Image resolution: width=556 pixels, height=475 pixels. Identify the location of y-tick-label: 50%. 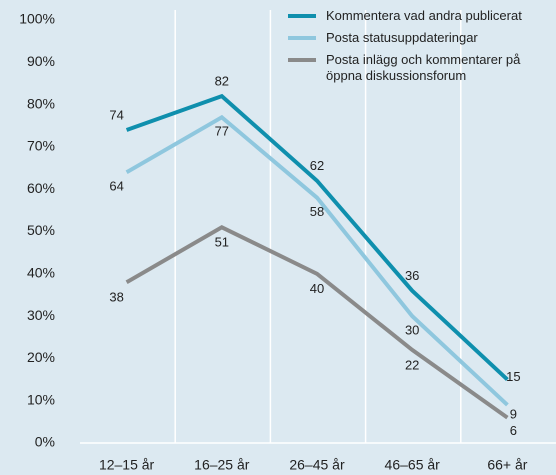
(41, 230).